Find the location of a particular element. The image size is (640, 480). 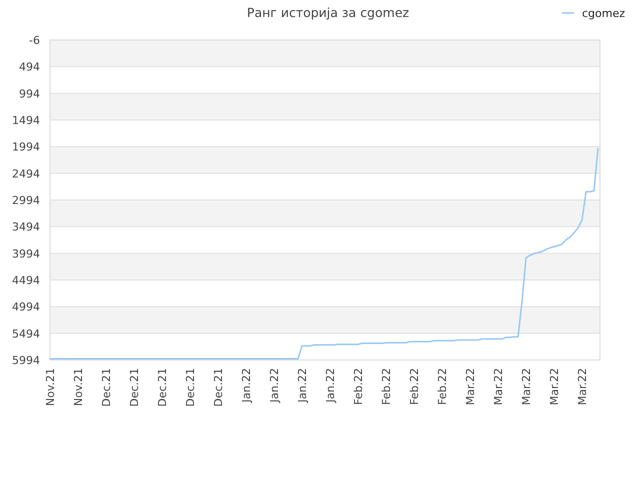

legend-label: cgomez is located at coordinates (604, 13).